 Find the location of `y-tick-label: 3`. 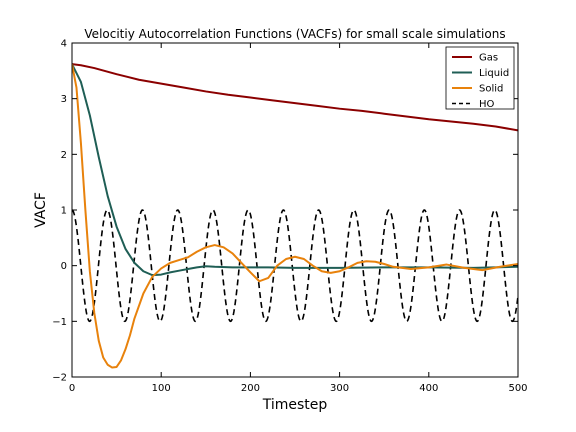

y-tick-label: 3 is located at coordinates (64, 99).